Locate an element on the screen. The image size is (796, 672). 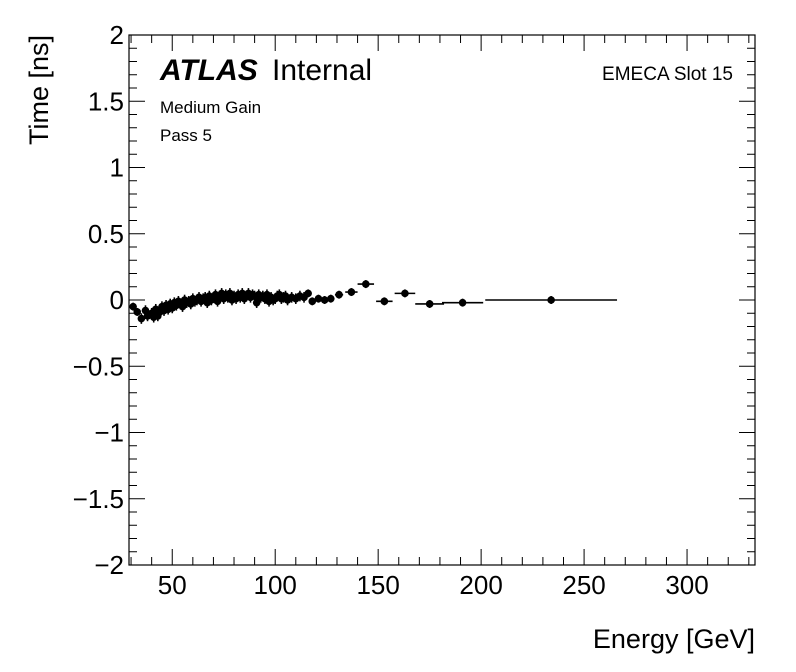
y-axis-title: Time [ns] is located at coordinates (39, 90).